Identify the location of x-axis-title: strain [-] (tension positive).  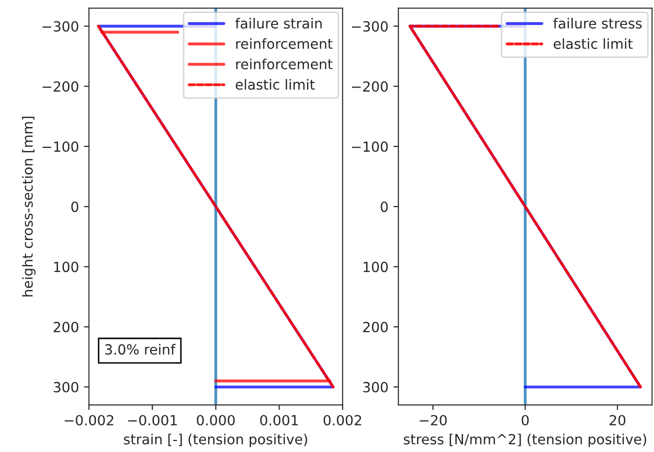
(216, 441).